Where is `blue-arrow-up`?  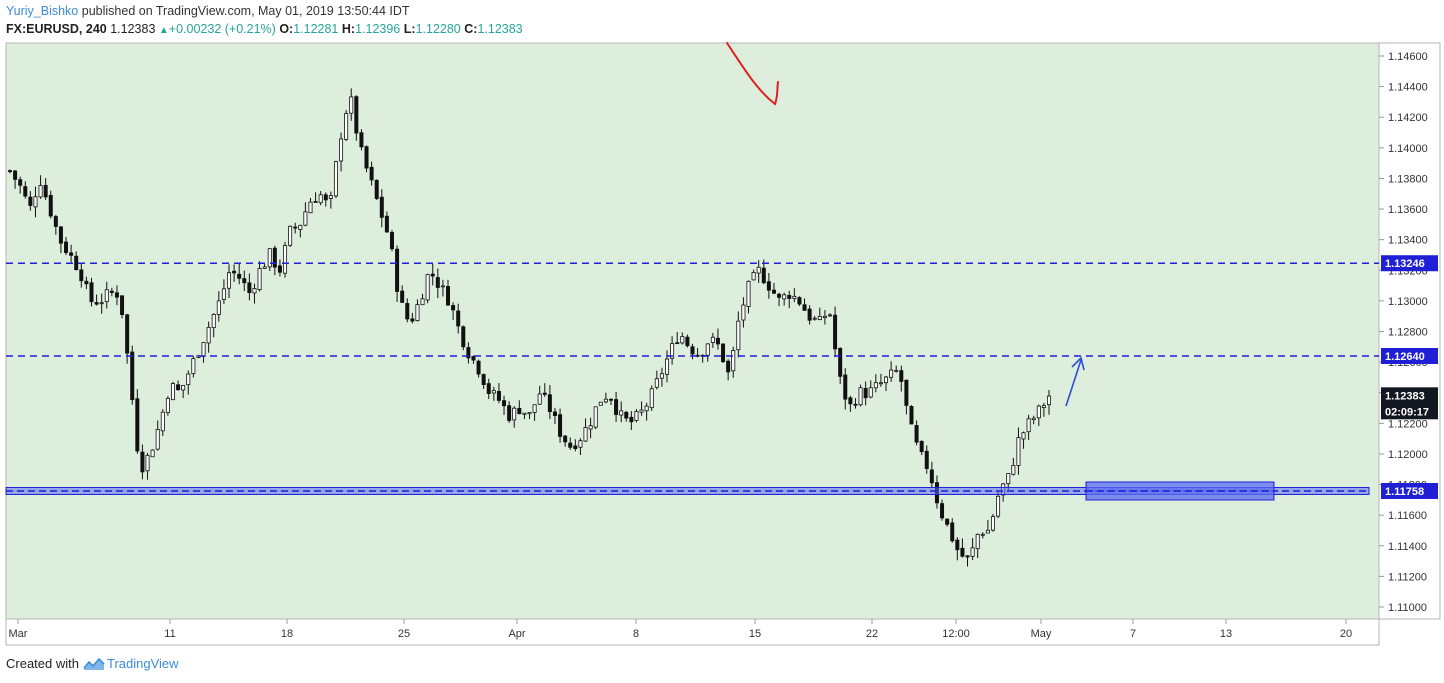 blue-arrow-up is located at coordinates (1073, 383).